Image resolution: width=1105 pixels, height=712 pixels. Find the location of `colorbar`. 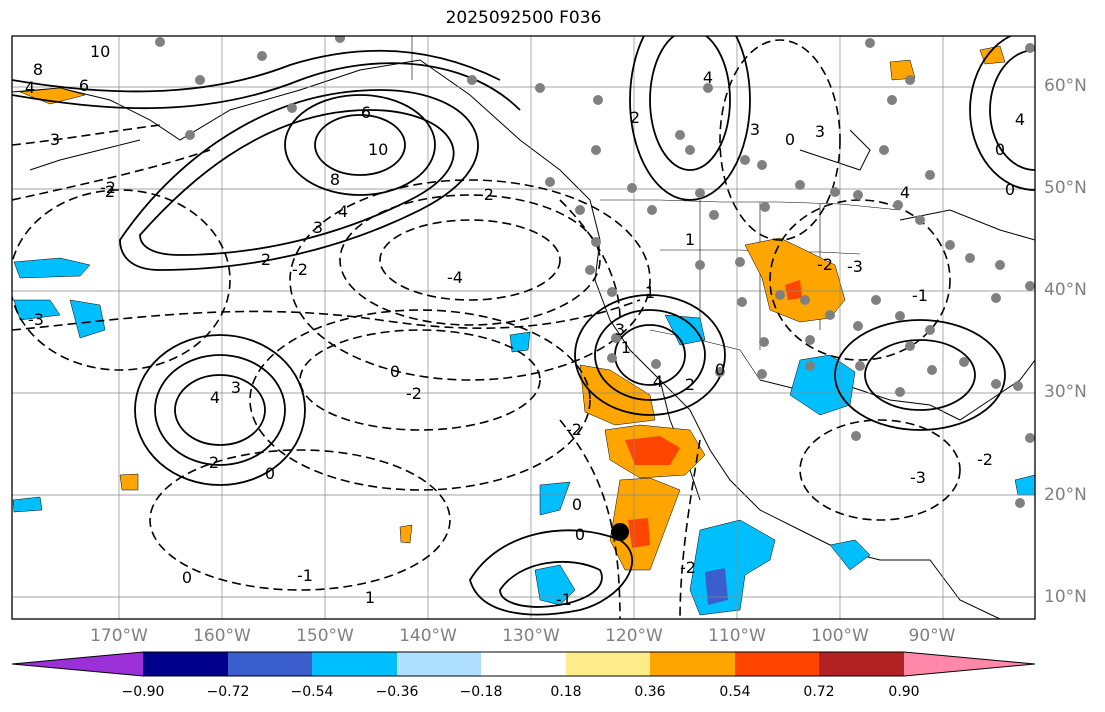

colorbar is located at coordinates (523, 664).